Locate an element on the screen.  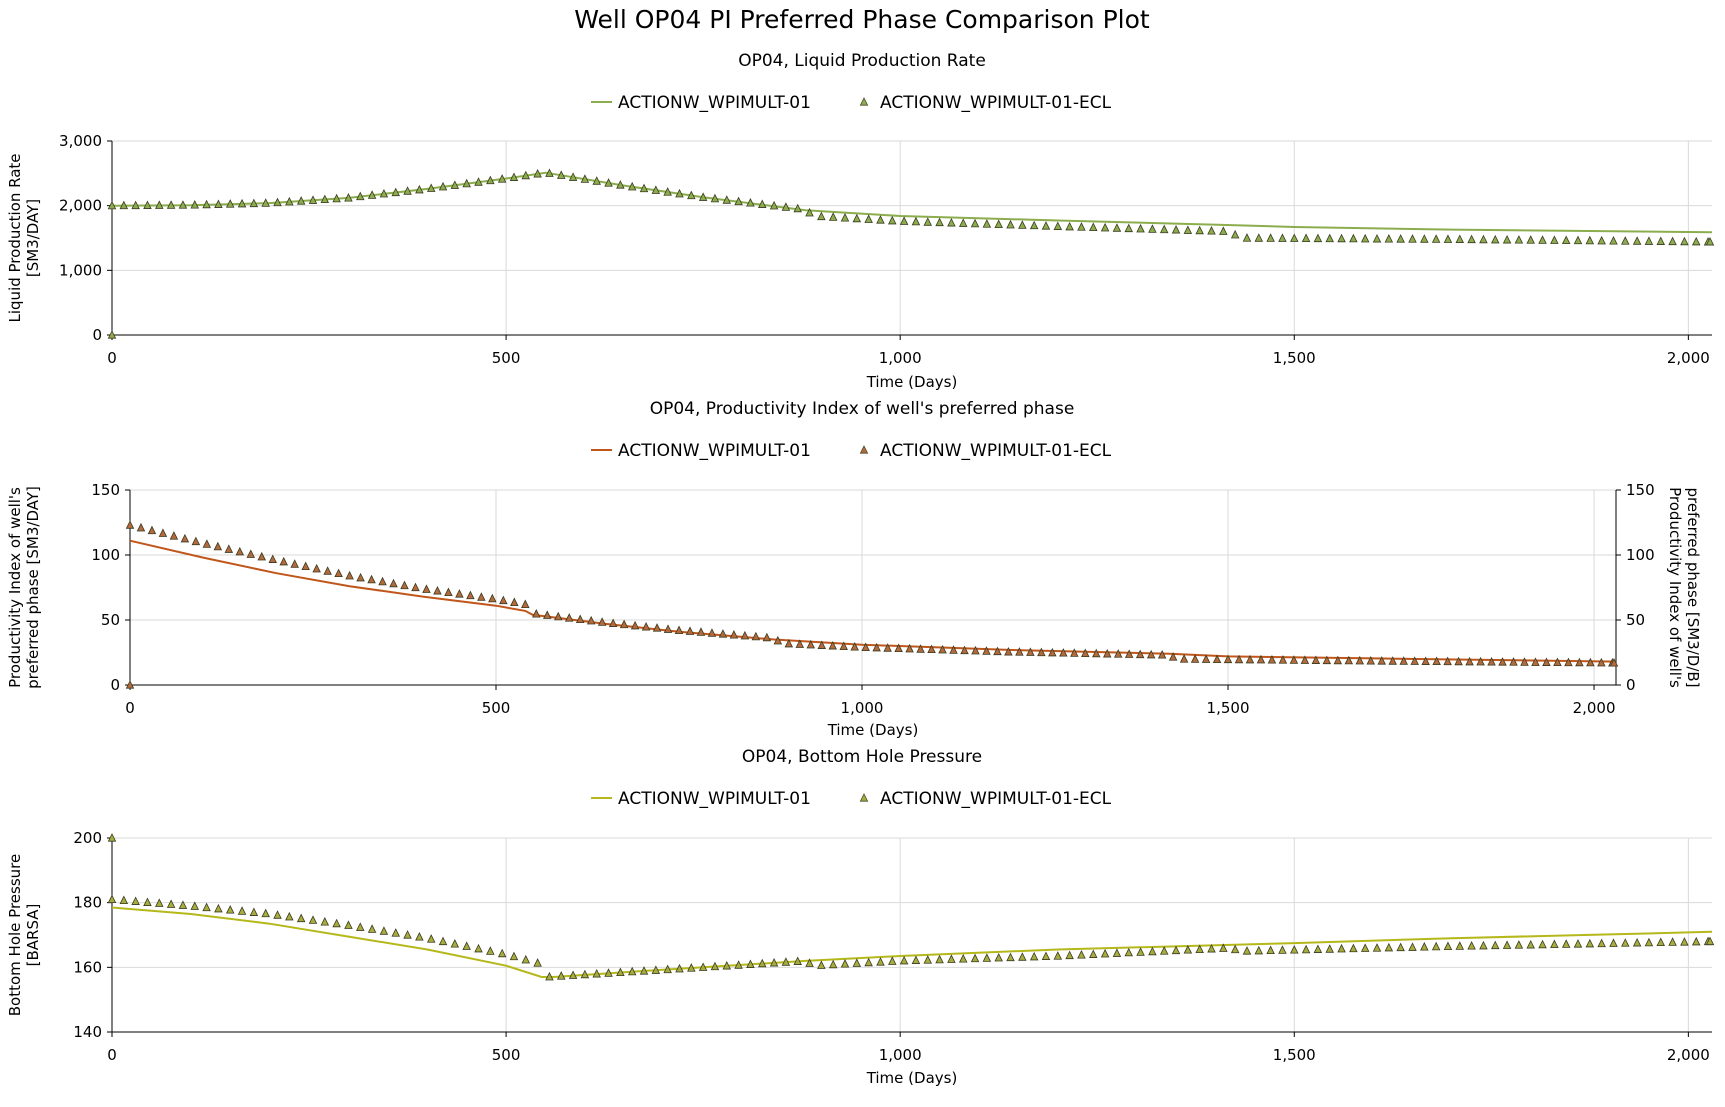
chart2-y2-axis-title: Productivity Index of well's is located at coordinates (1675, 587).